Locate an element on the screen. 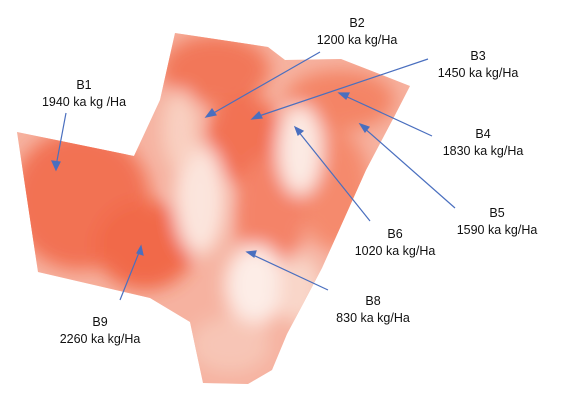  label-b4: B4 1830 ka kg/Ha is located at coordinates (483, 143).